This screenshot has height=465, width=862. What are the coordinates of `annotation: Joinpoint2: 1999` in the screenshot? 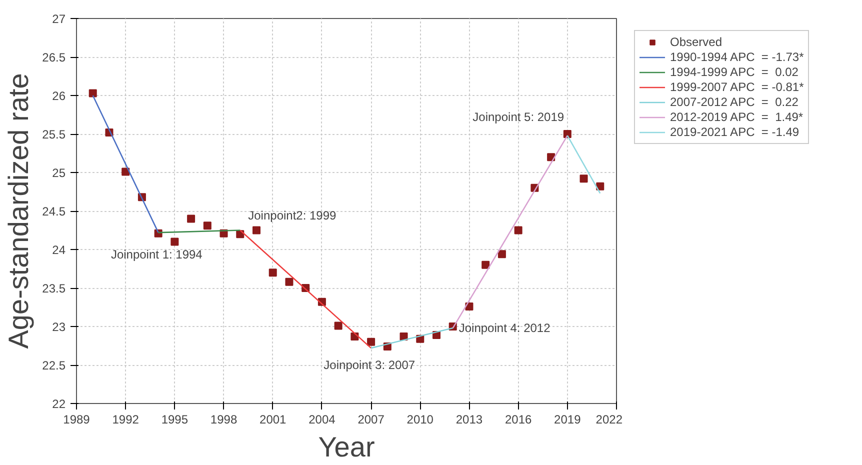 It's located at (292, 215).